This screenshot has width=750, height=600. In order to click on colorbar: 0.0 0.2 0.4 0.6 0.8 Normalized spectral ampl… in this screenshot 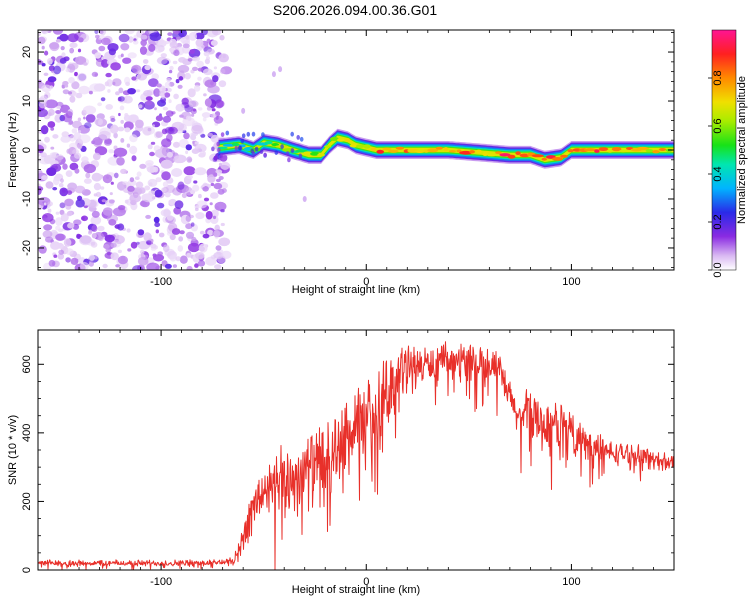, I will do `click(728, 153)`.